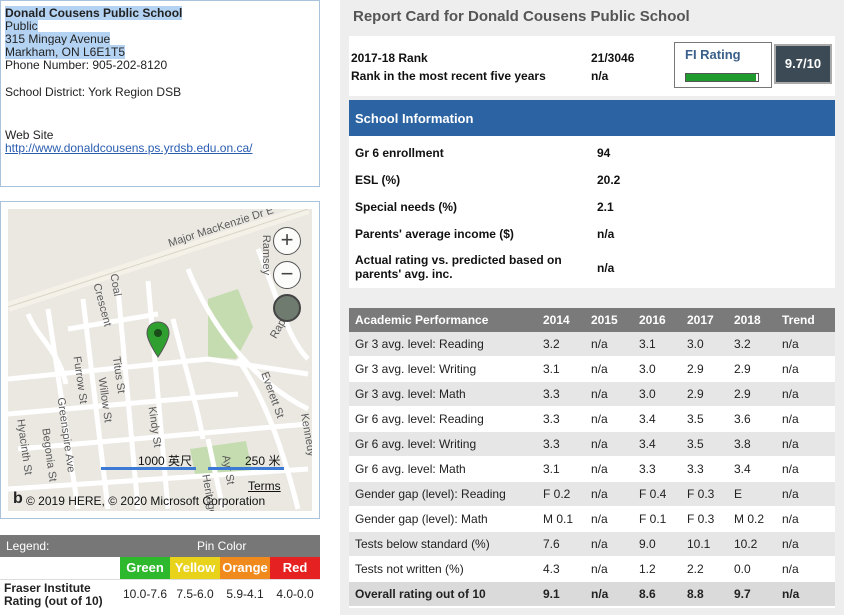 Image resolution: width=844 pixels, height=615 pixels. I want to click on school-map-pin-icon, so click(158, 340).